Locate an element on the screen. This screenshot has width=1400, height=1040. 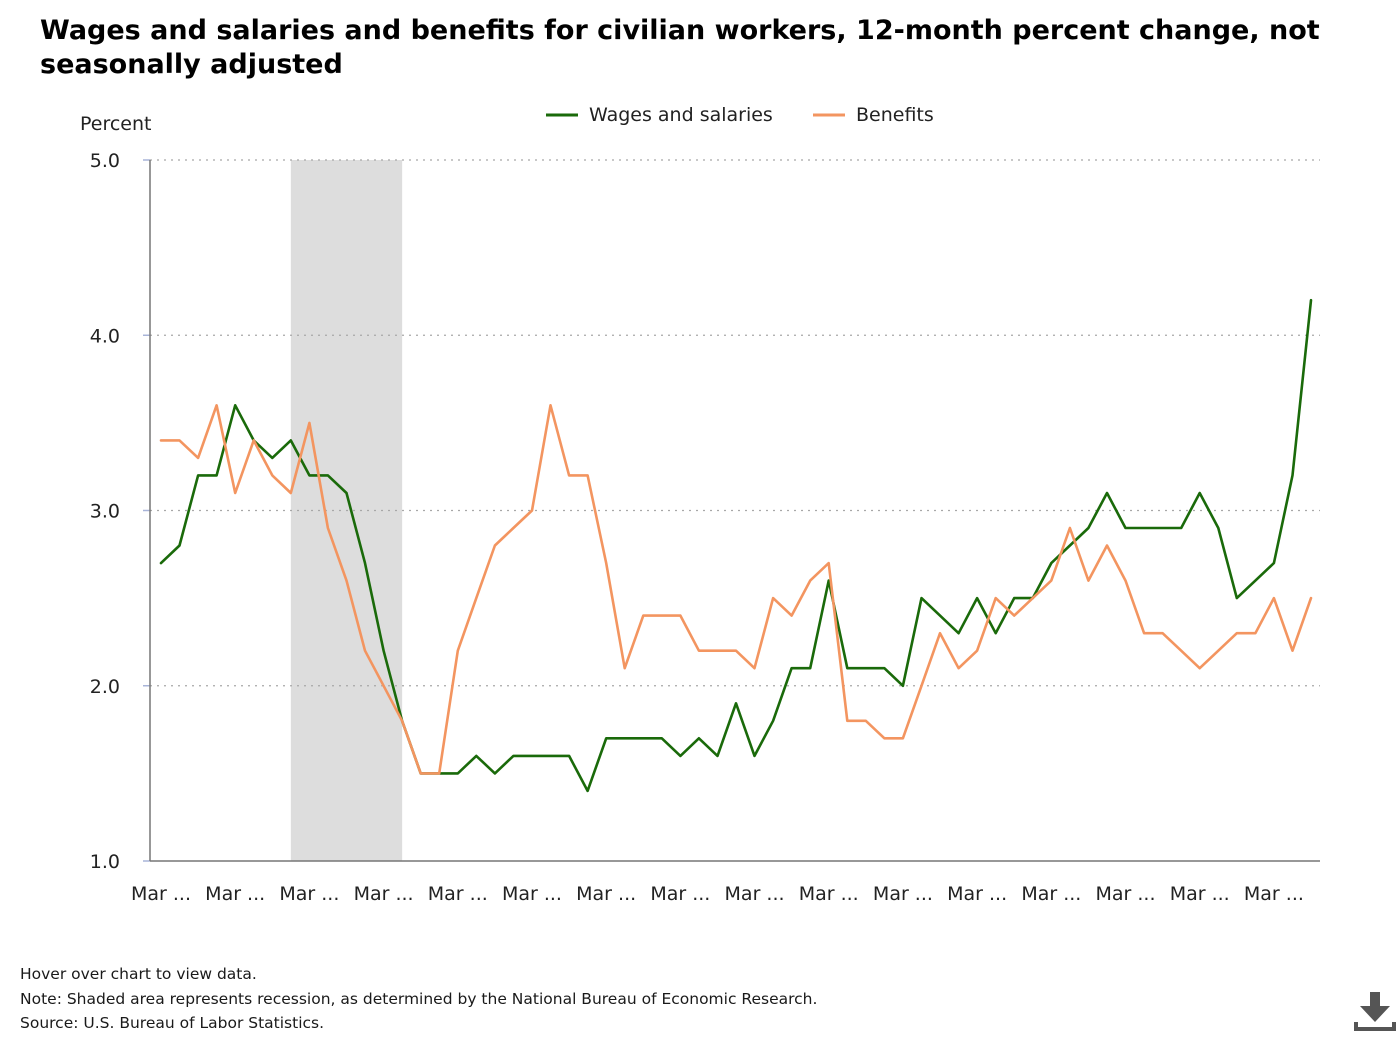
legend-label: Wages and salaries is located at coordinates (681, 115).